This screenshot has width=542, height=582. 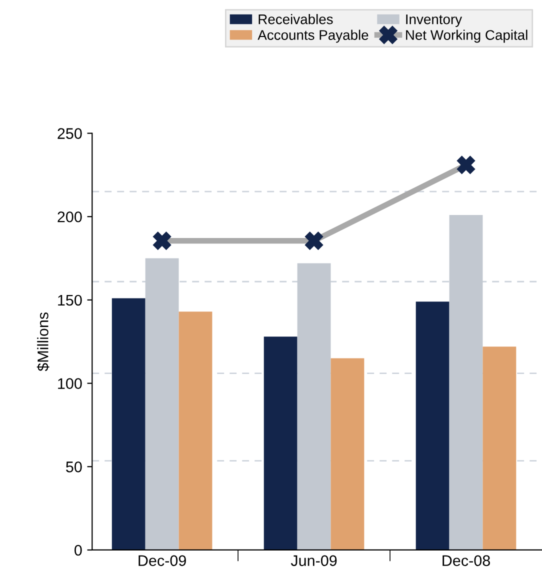 What do you see at coordinates (70, 216) in the screenshot?
I see `y-tick-label: 200` at bounding box center [70, 216].